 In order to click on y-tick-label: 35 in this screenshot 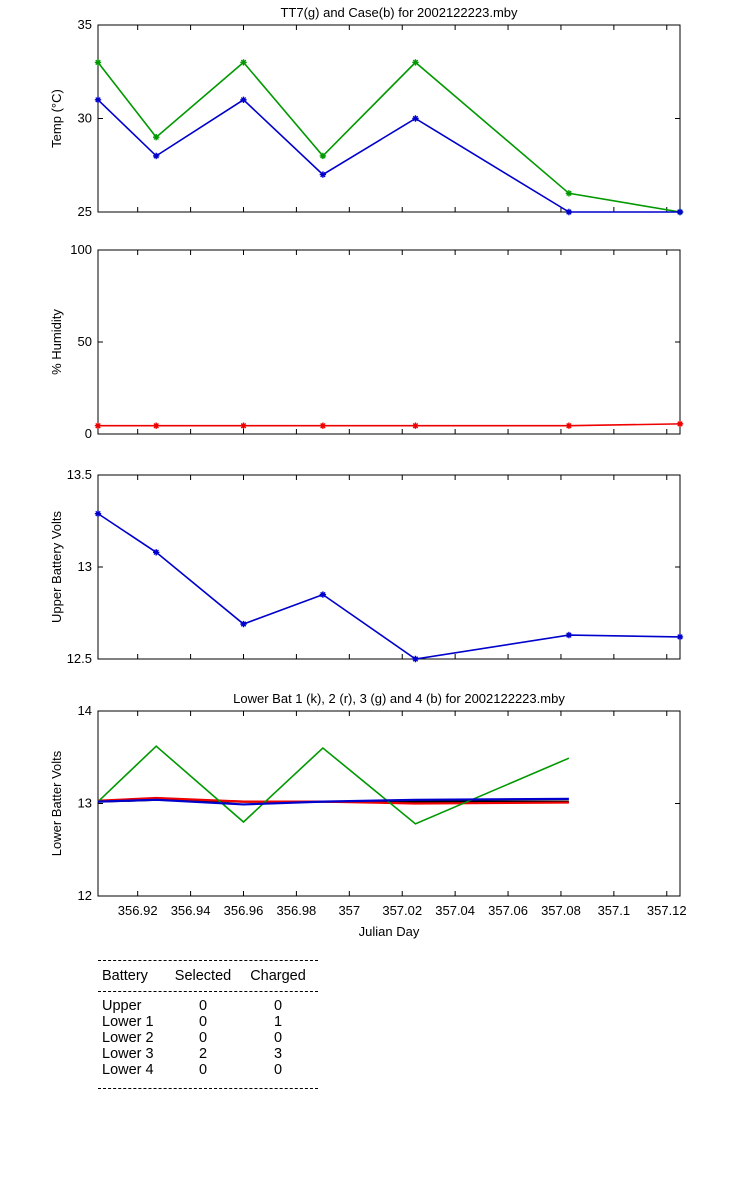, I will do `click(85, 24)`.